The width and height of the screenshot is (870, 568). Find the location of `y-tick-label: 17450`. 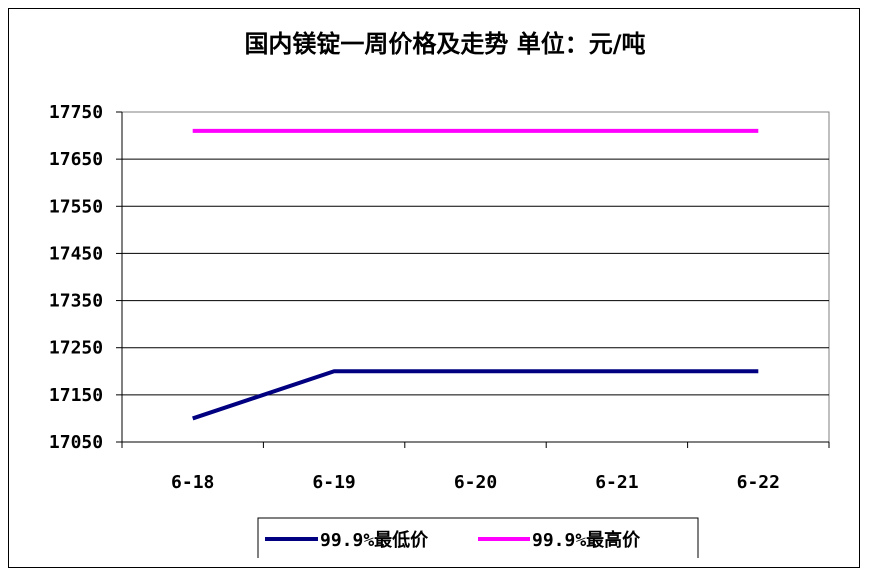

y-tick-label: 17450 is located at coordinates (76, 253).